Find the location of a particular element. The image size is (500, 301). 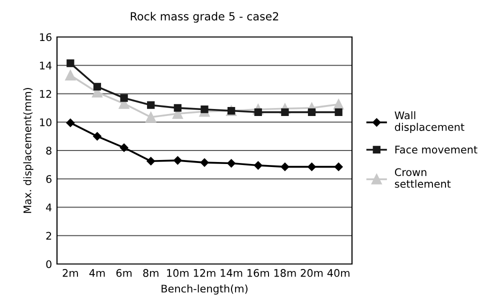

x-tick-label: 6m is located at coordinates (124, 273).